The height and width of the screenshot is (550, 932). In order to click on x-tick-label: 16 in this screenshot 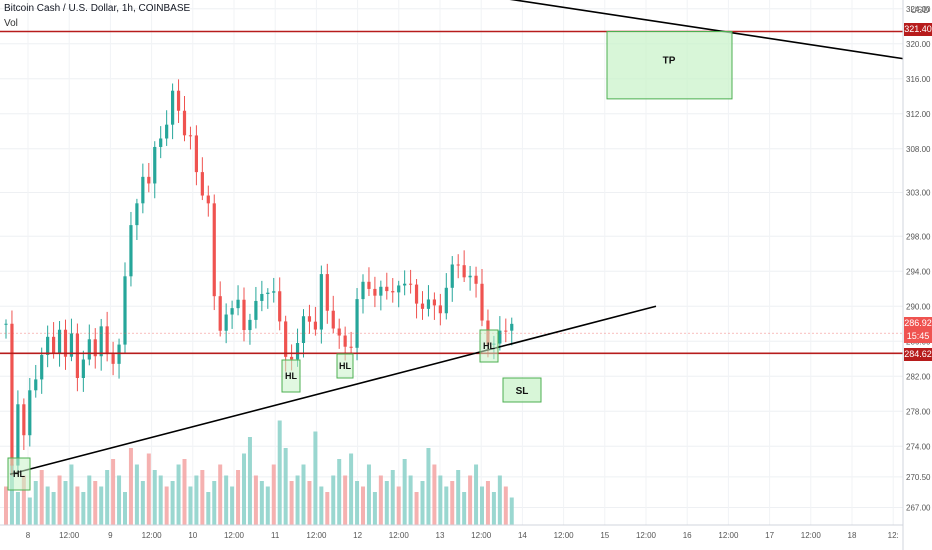, I will do `click(687, 535)`.